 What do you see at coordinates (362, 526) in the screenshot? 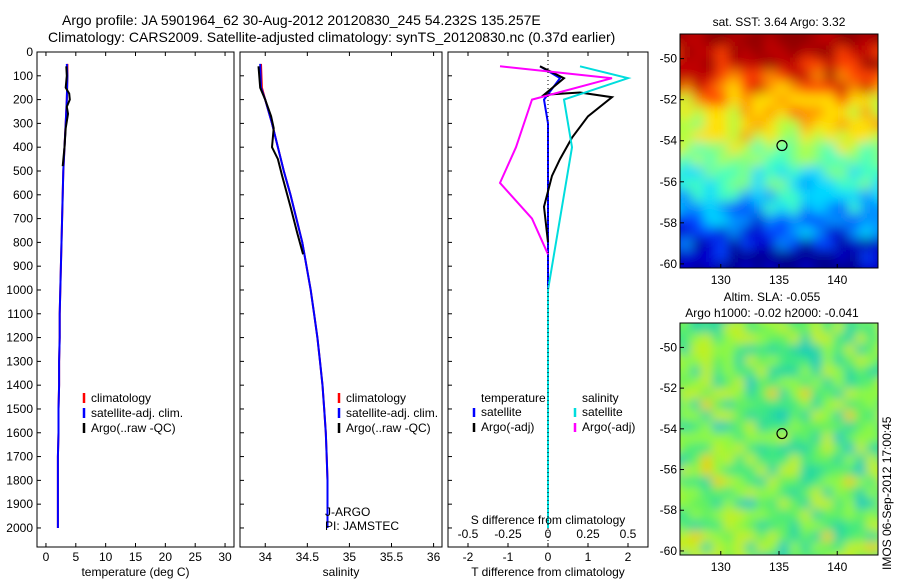
I see `annotation-pi: PI: JAMSTEC` at bounding box center [362, 526].